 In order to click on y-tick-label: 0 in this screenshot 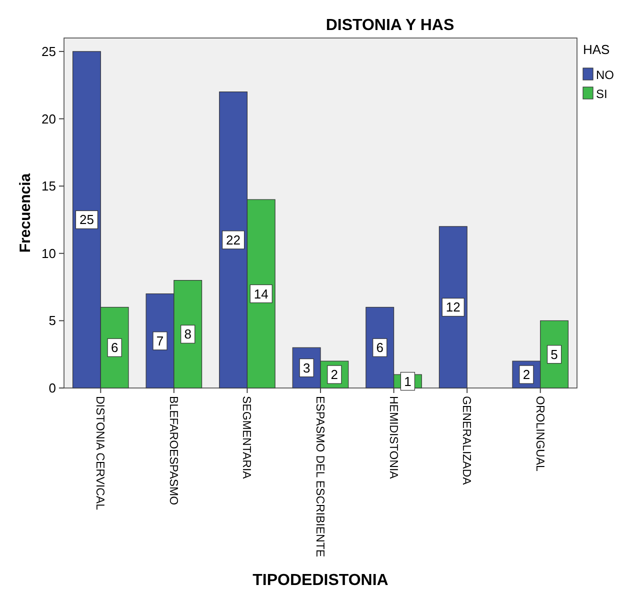, I will do `click(52, 388)`.